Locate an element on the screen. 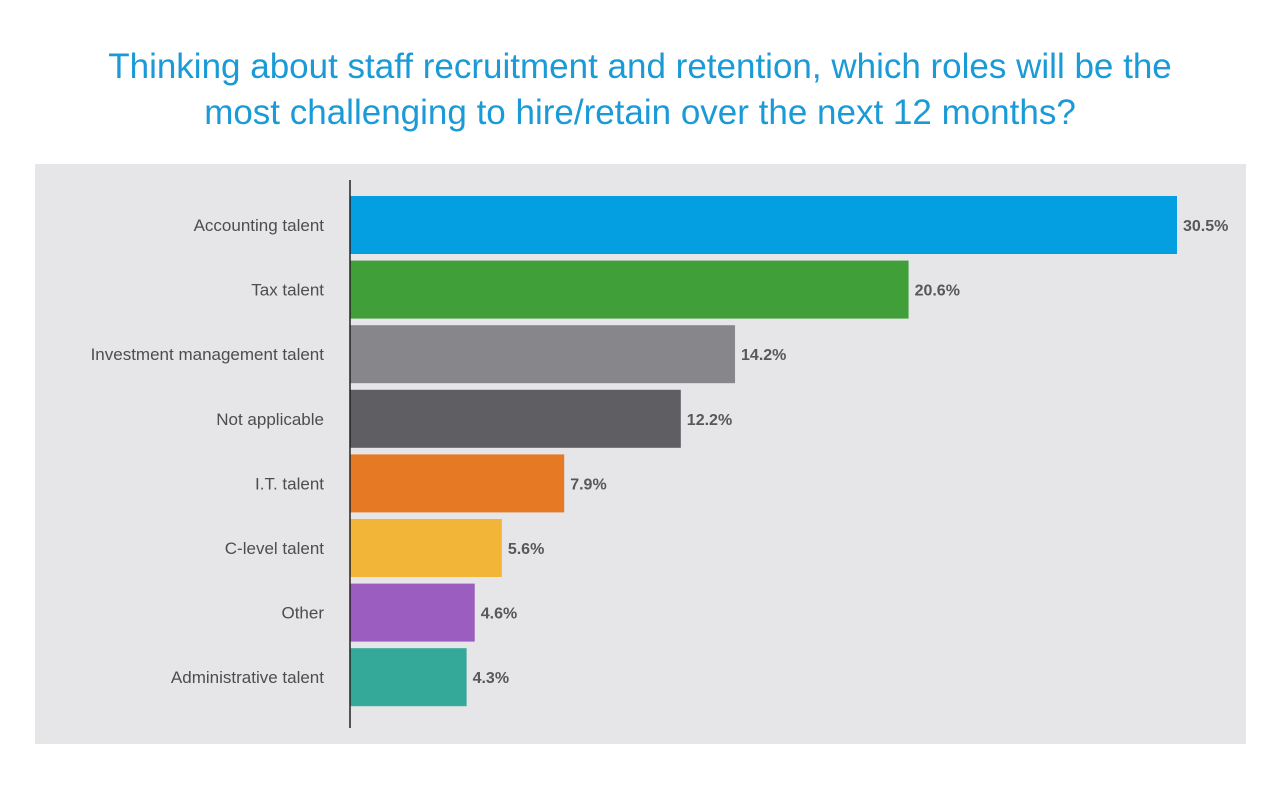  category-label-4: I.T. talent is located at coordinates (289, 483).